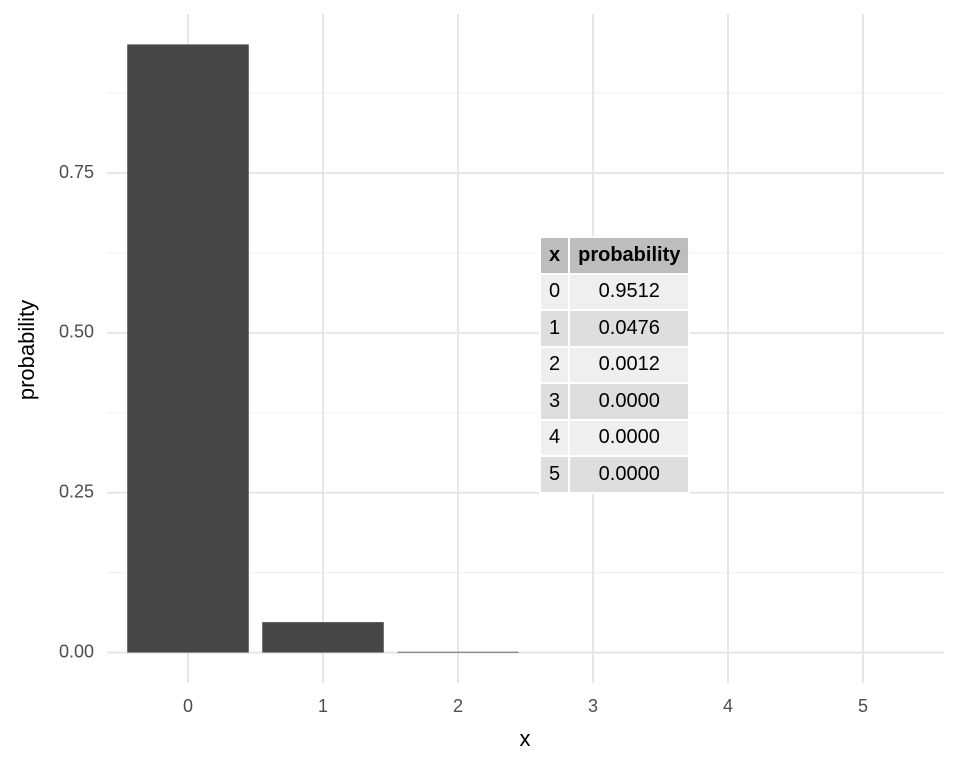 Image resolution: width=960 pixels, height=768 pixels. Describe the element at coordinates (555, 255) in the screenshot. I see `table-header-cell: x` at that location.